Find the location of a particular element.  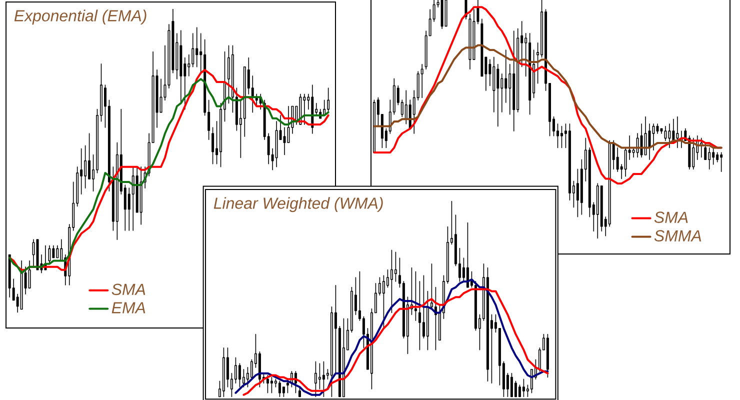

legend-label: SMMA is located at coordinates (678, 236).